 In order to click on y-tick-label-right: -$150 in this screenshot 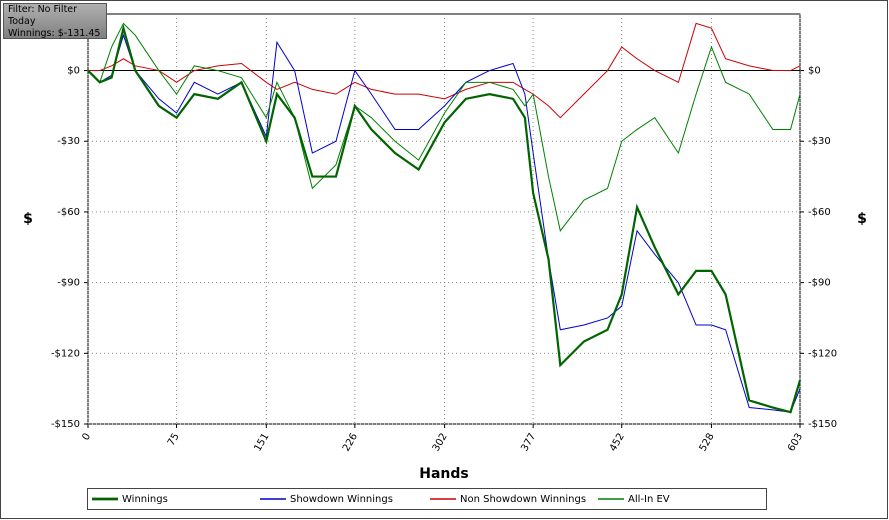, I will do `click(822, 424)`.